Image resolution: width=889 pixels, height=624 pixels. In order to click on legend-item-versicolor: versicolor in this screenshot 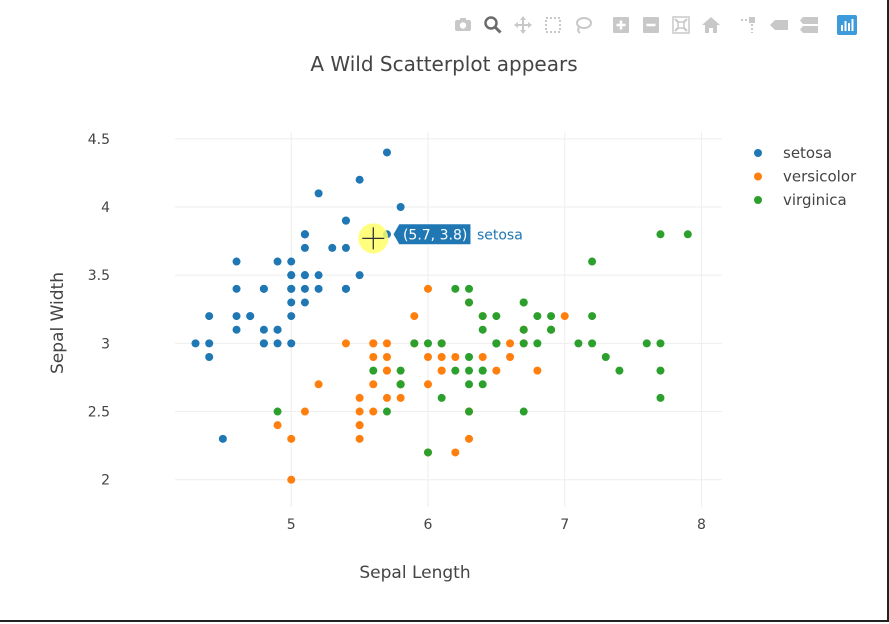, I will do `click(805, 177)`.